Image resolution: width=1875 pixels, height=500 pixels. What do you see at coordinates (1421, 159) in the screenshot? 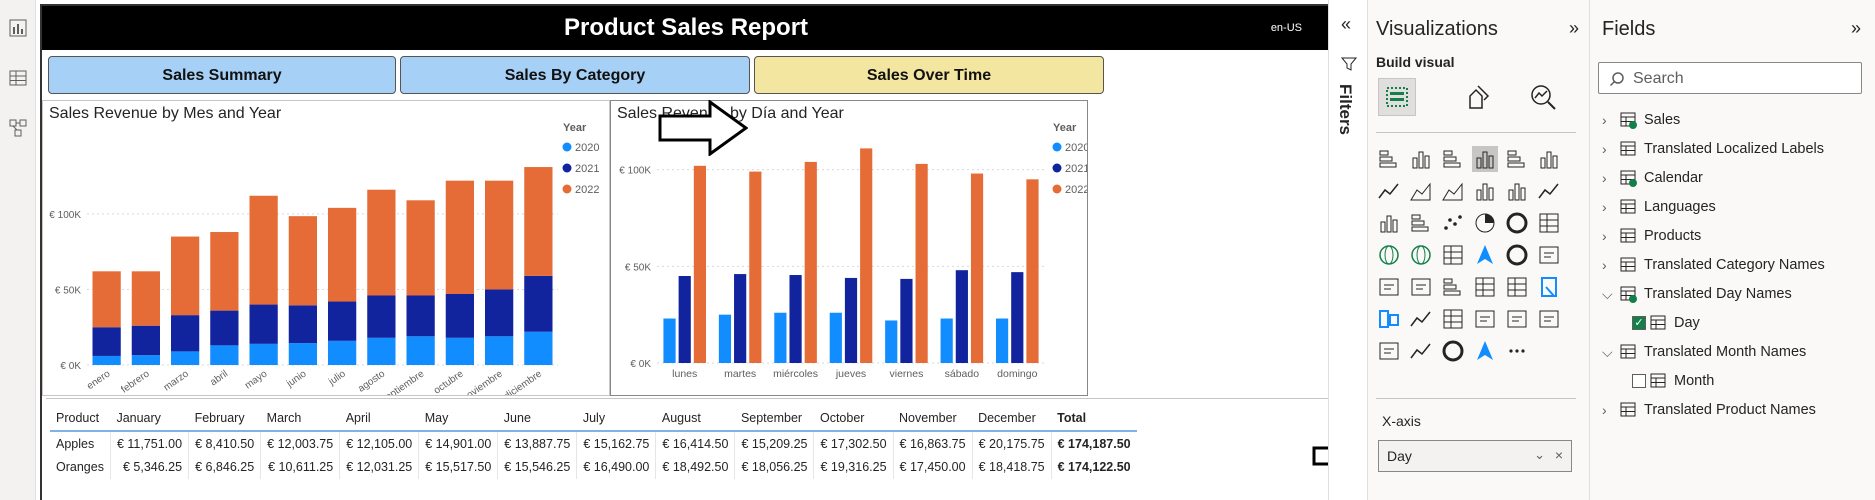
I see `clustered-bar-icon` at bounding box center [1421, 159].